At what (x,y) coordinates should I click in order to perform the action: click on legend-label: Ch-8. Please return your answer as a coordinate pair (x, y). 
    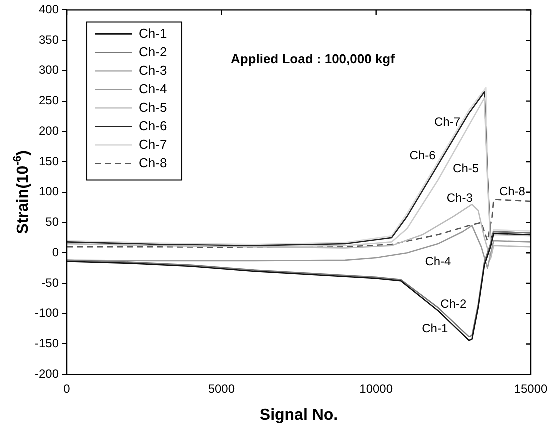
    Looking at the image, I should click on (153, 162).